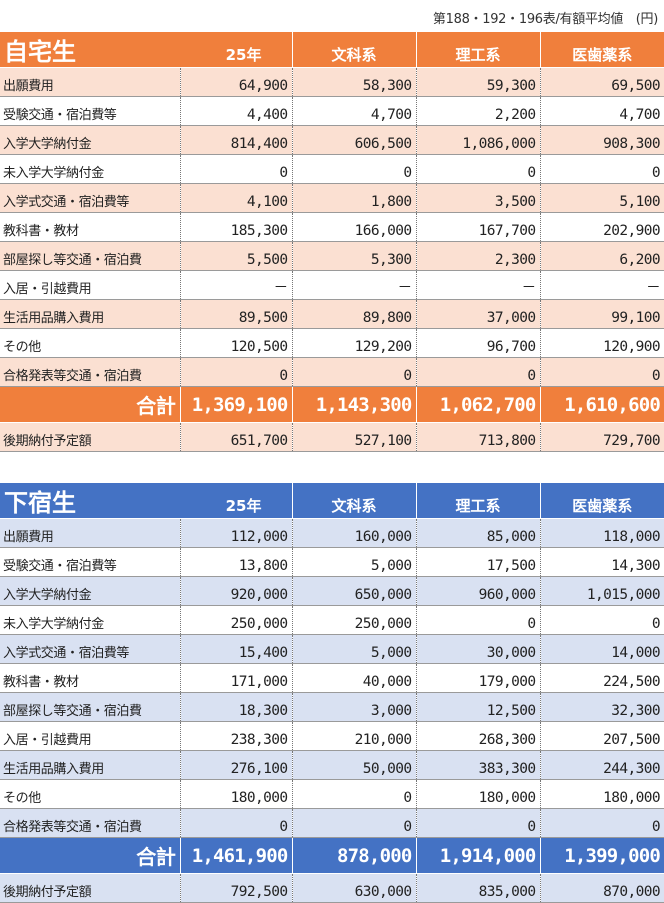  Describe the element at coordinates (601, 707) in the screenshot. I see `value-cell: 32,300` at that location.